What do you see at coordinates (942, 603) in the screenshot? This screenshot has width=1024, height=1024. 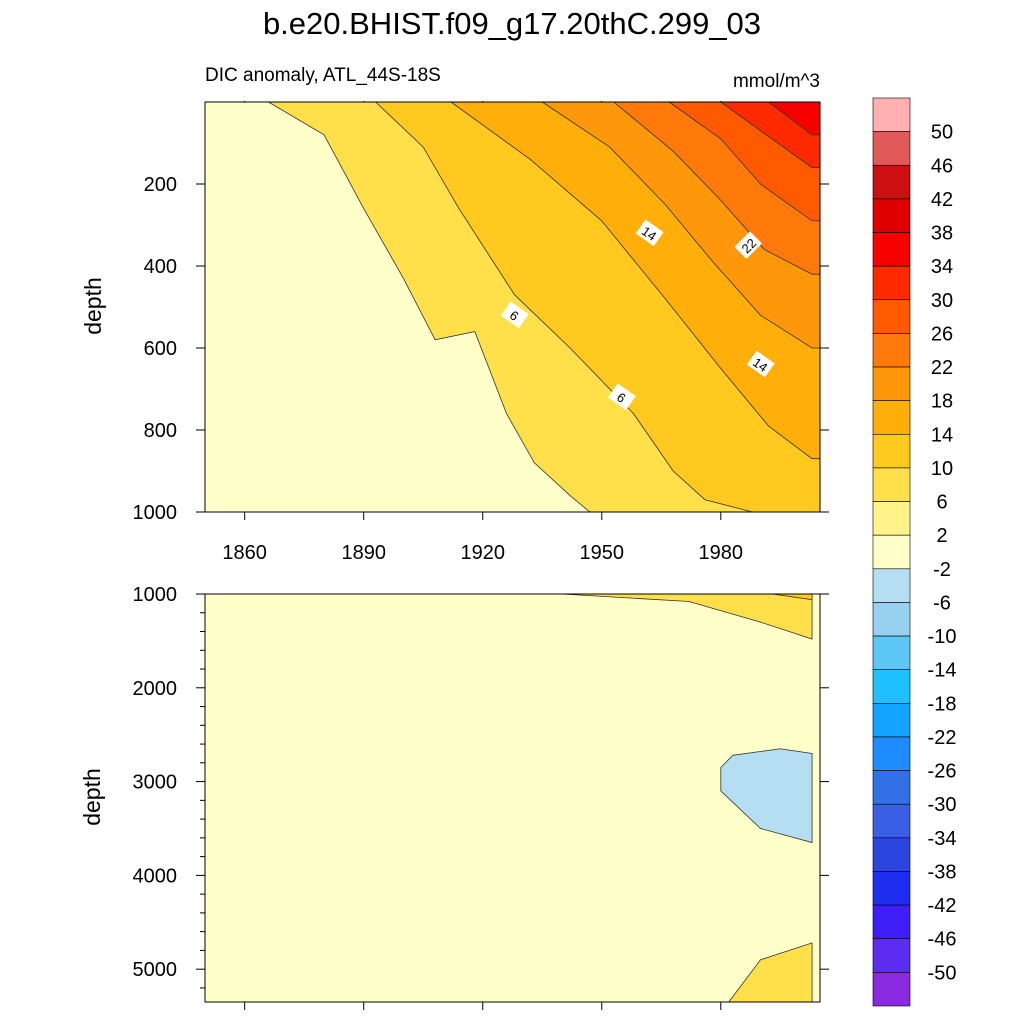 I see `colorbar-label: -6` at bounding box center [942, 603].